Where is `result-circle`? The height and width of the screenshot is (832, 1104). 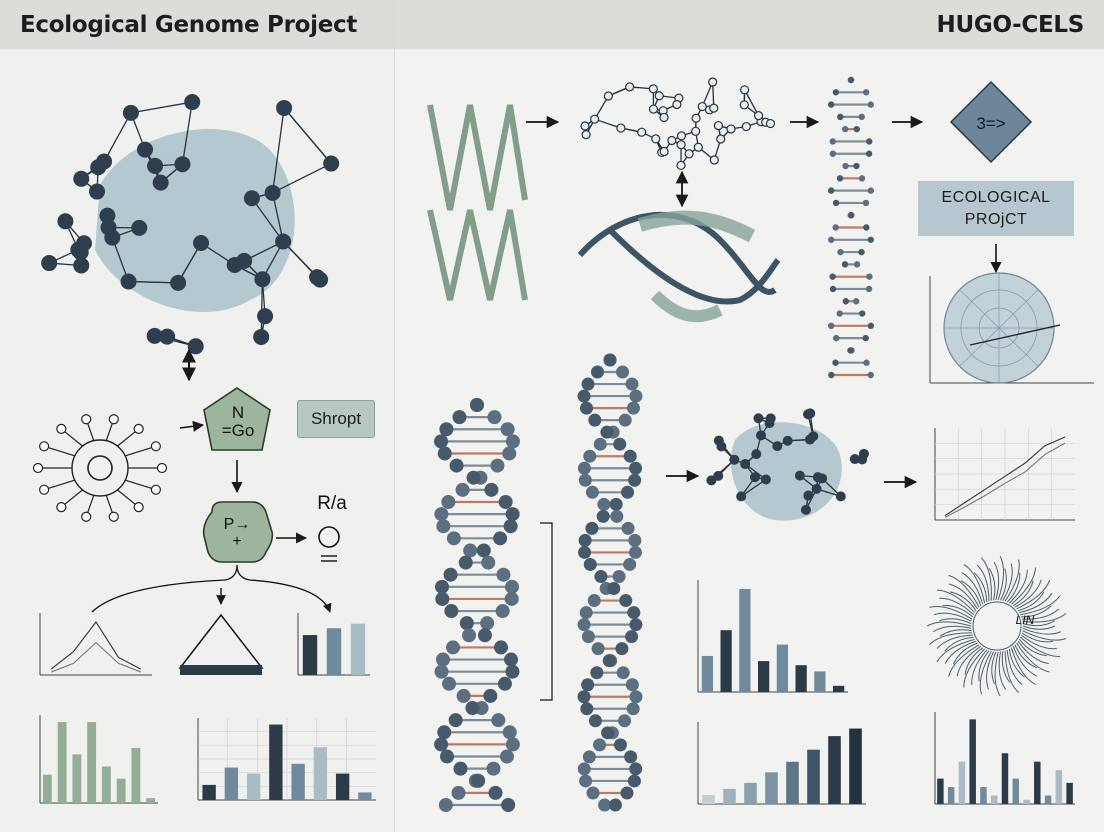
result-circle is located at coordinates (329, 537).